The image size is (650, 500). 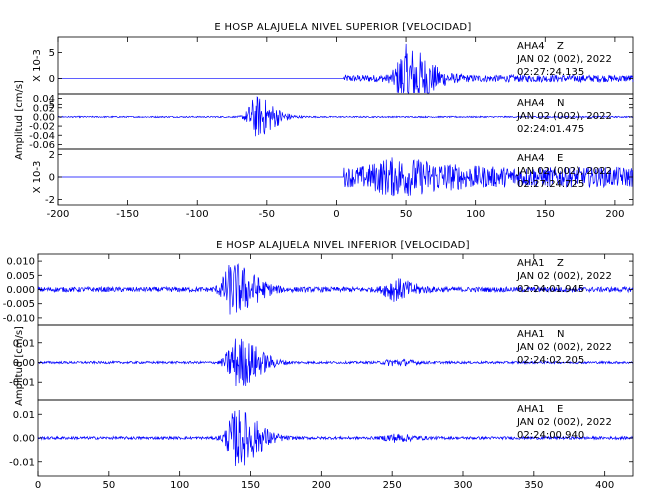 I want to click on x-tick-label: -150, so click(x=127, y=214).